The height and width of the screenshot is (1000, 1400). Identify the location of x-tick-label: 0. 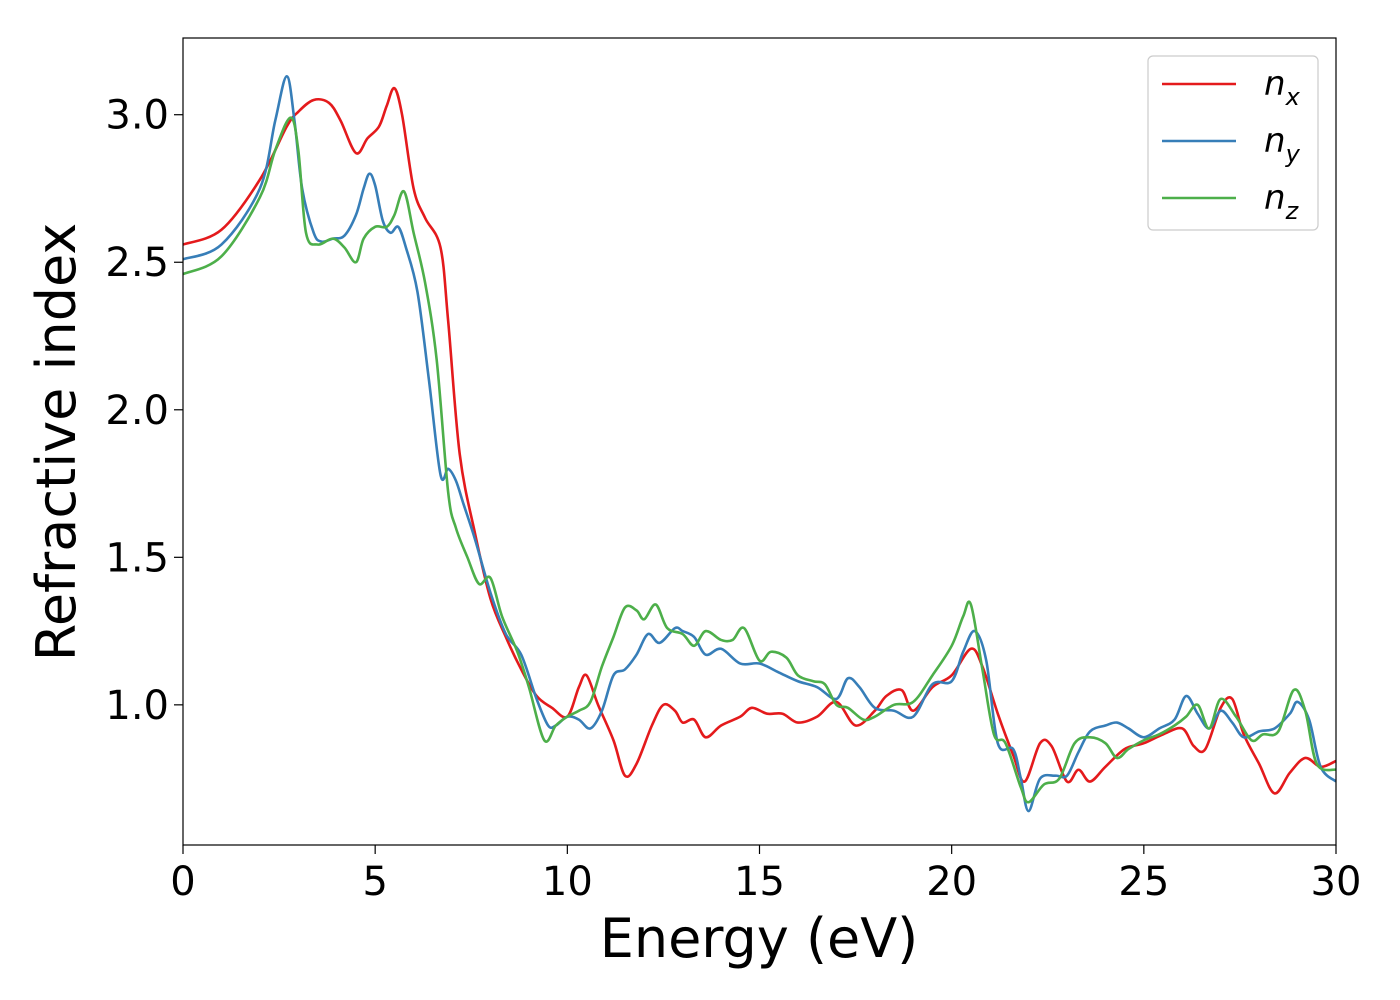
(182, 882).